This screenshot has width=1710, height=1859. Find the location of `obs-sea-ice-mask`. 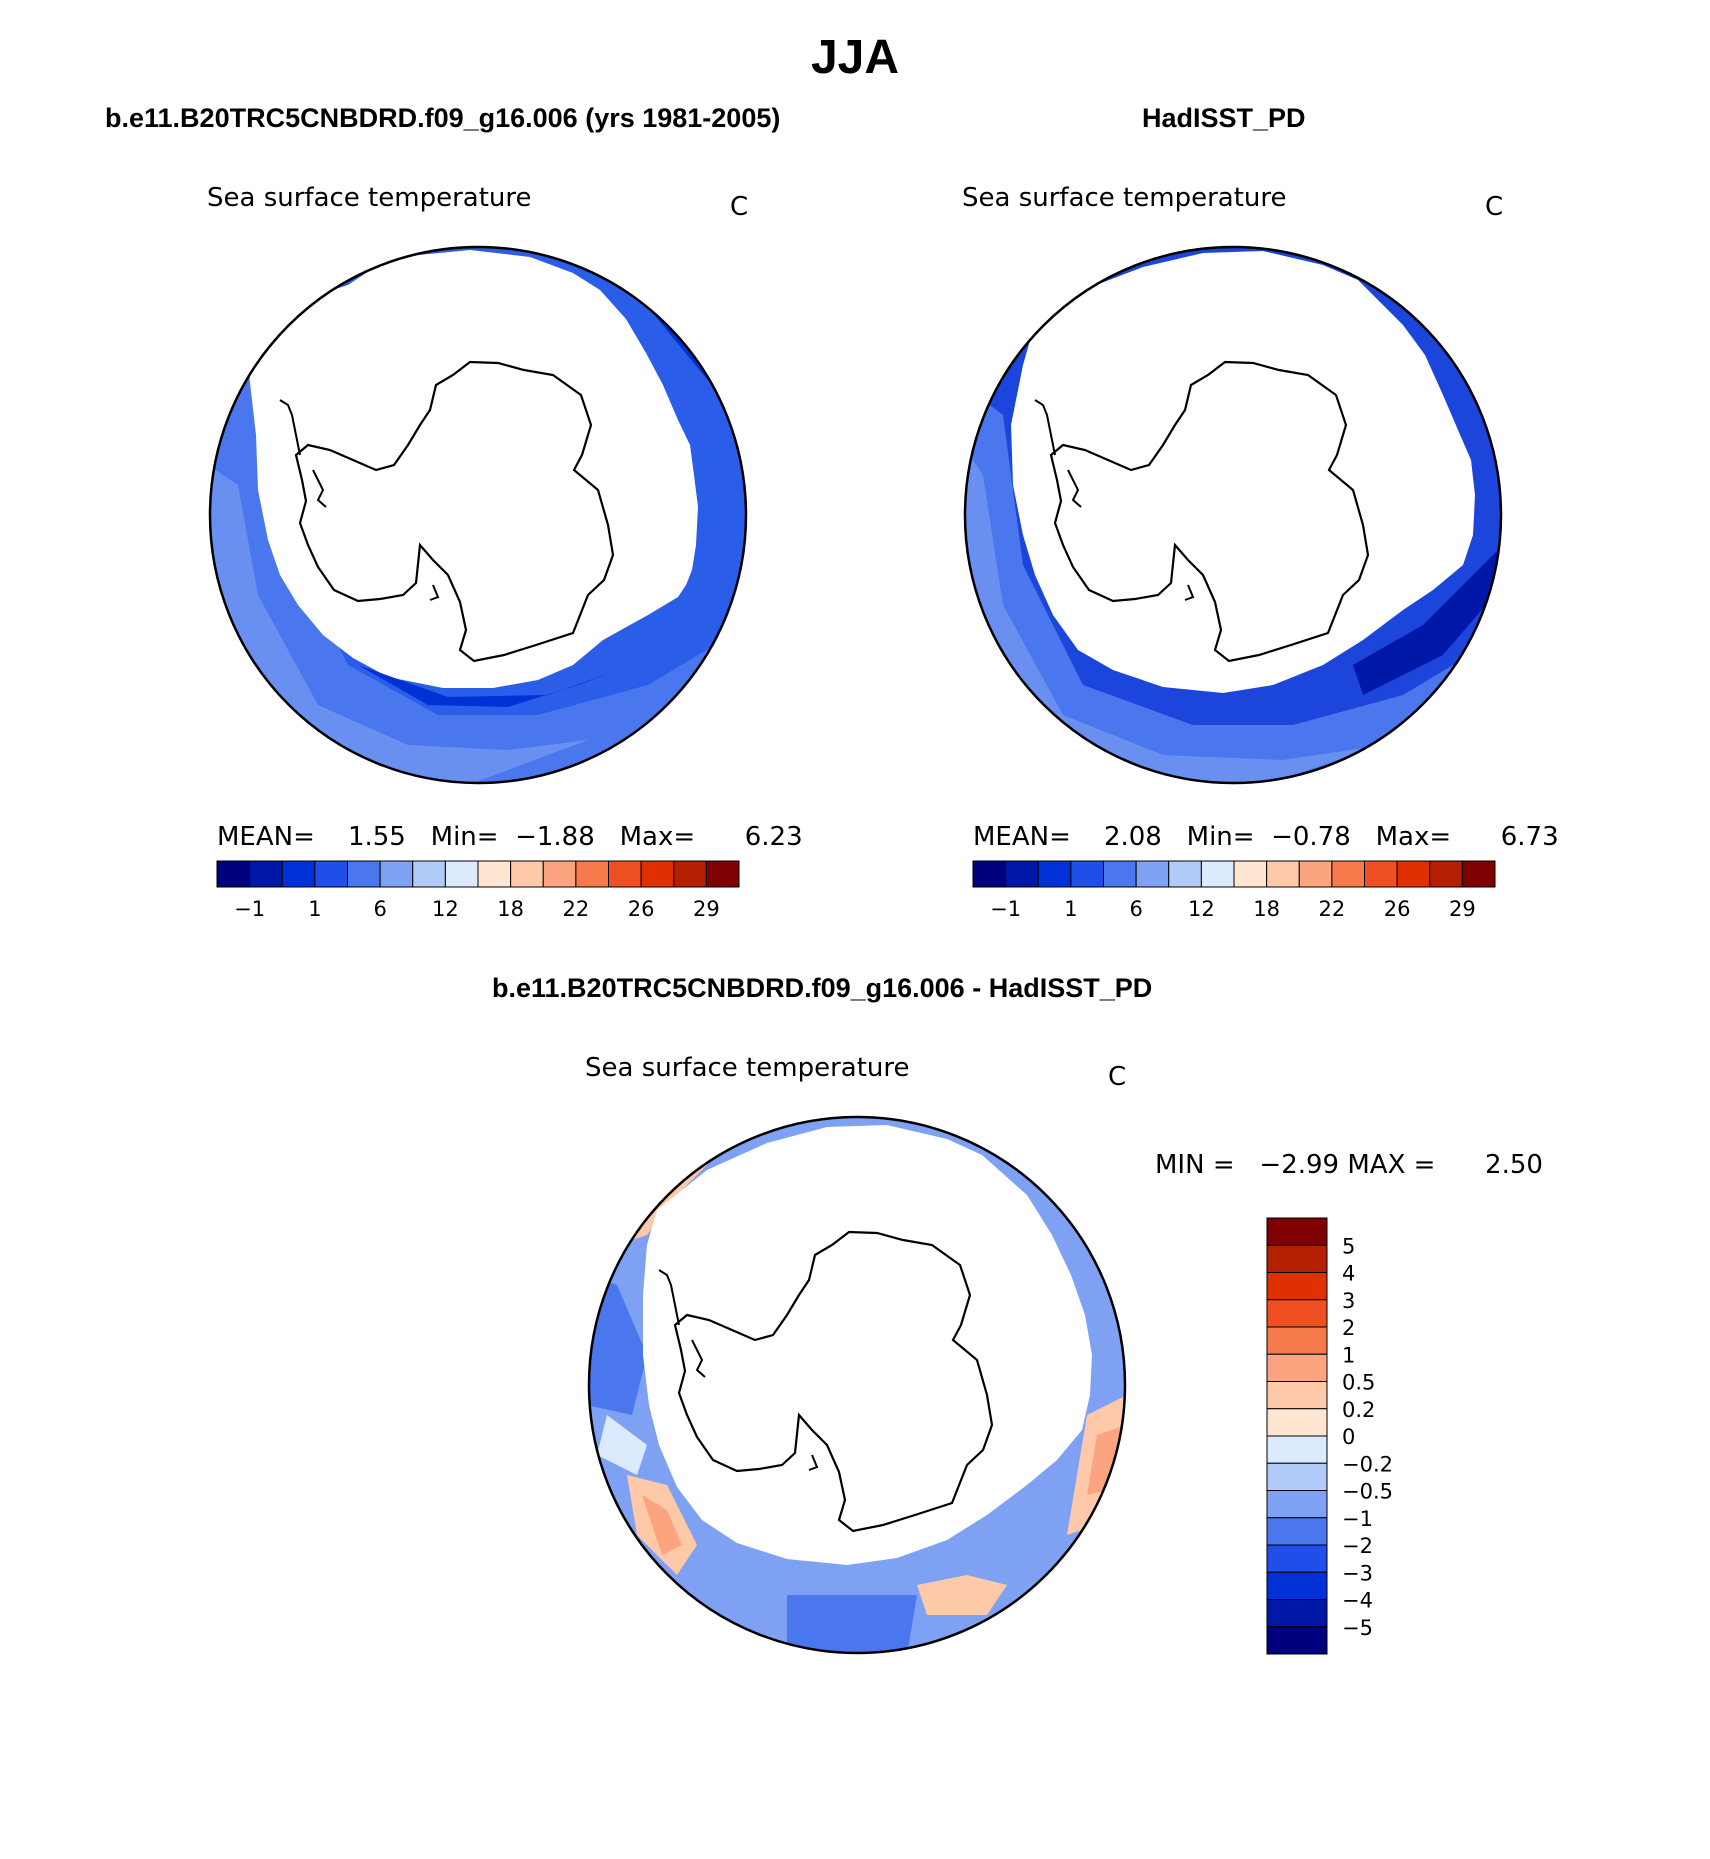

obs-sea-ice-mask is located at coordinates (1243, 472).